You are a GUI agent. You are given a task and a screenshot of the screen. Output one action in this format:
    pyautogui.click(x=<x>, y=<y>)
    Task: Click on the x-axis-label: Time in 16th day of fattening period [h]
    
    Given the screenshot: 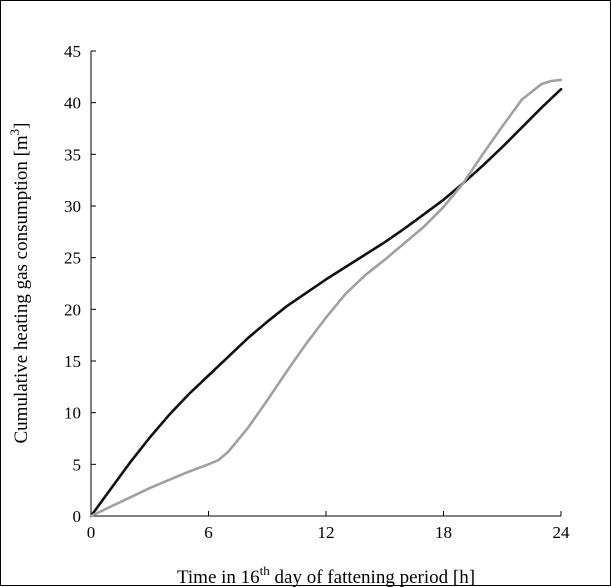 What is the action you would take?
    pyautogui.click(x=326, y=575)
    